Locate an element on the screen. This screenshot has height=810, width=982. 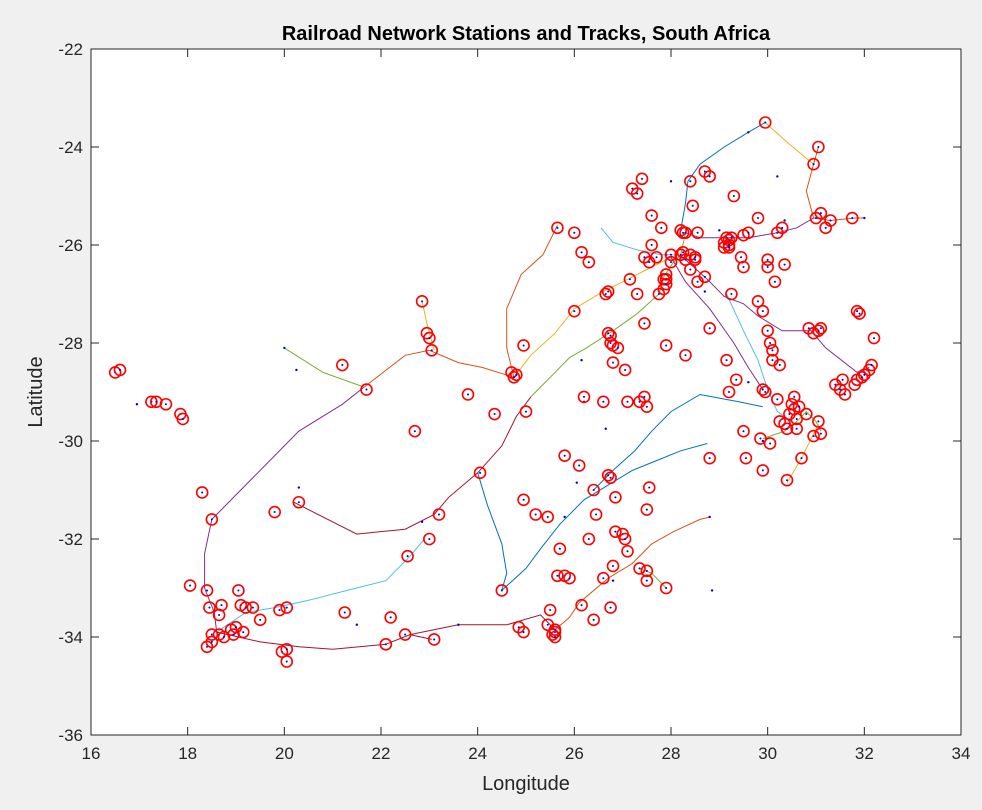
y-tick-label: -32 is located at coordinates (70, 539).